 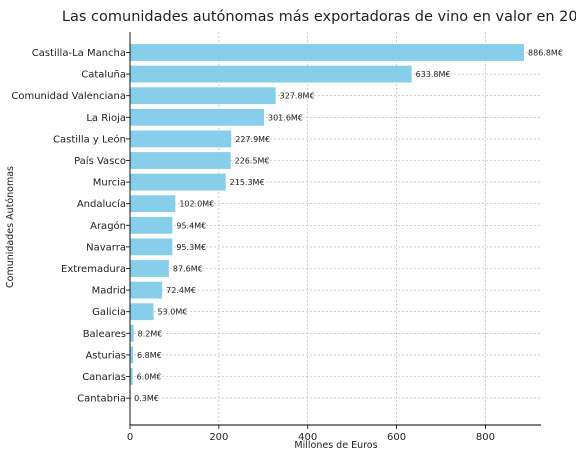 What do you see at coordinates (142, 312) in the screenshot?
I see `bar-galicia` at bounding box center [142, 312].